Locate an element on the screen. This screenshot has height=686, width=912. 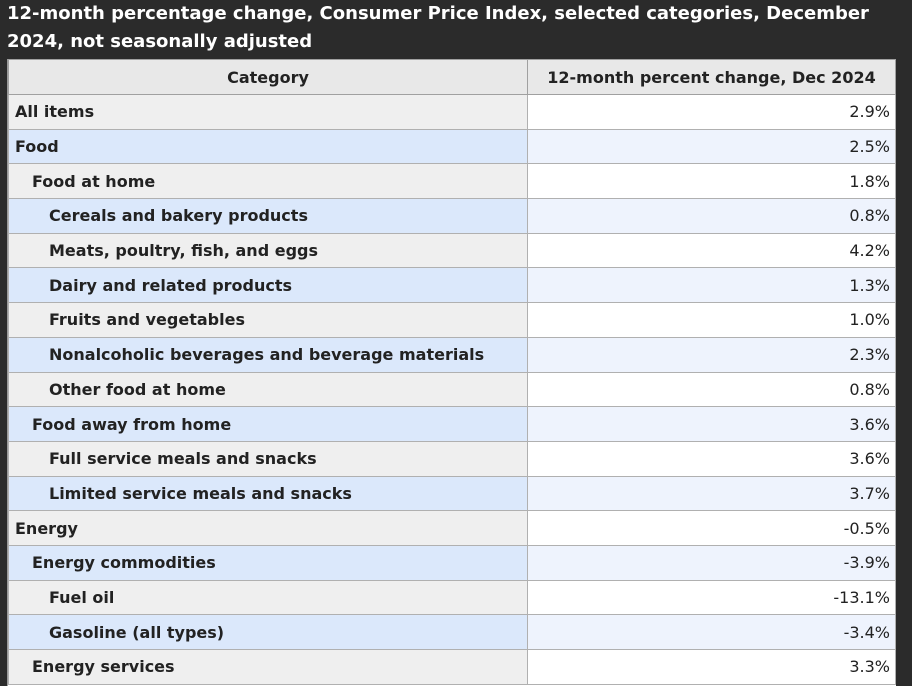
table-row: Gasoline (all types) -3.4% is located at coordinates (452, 632).